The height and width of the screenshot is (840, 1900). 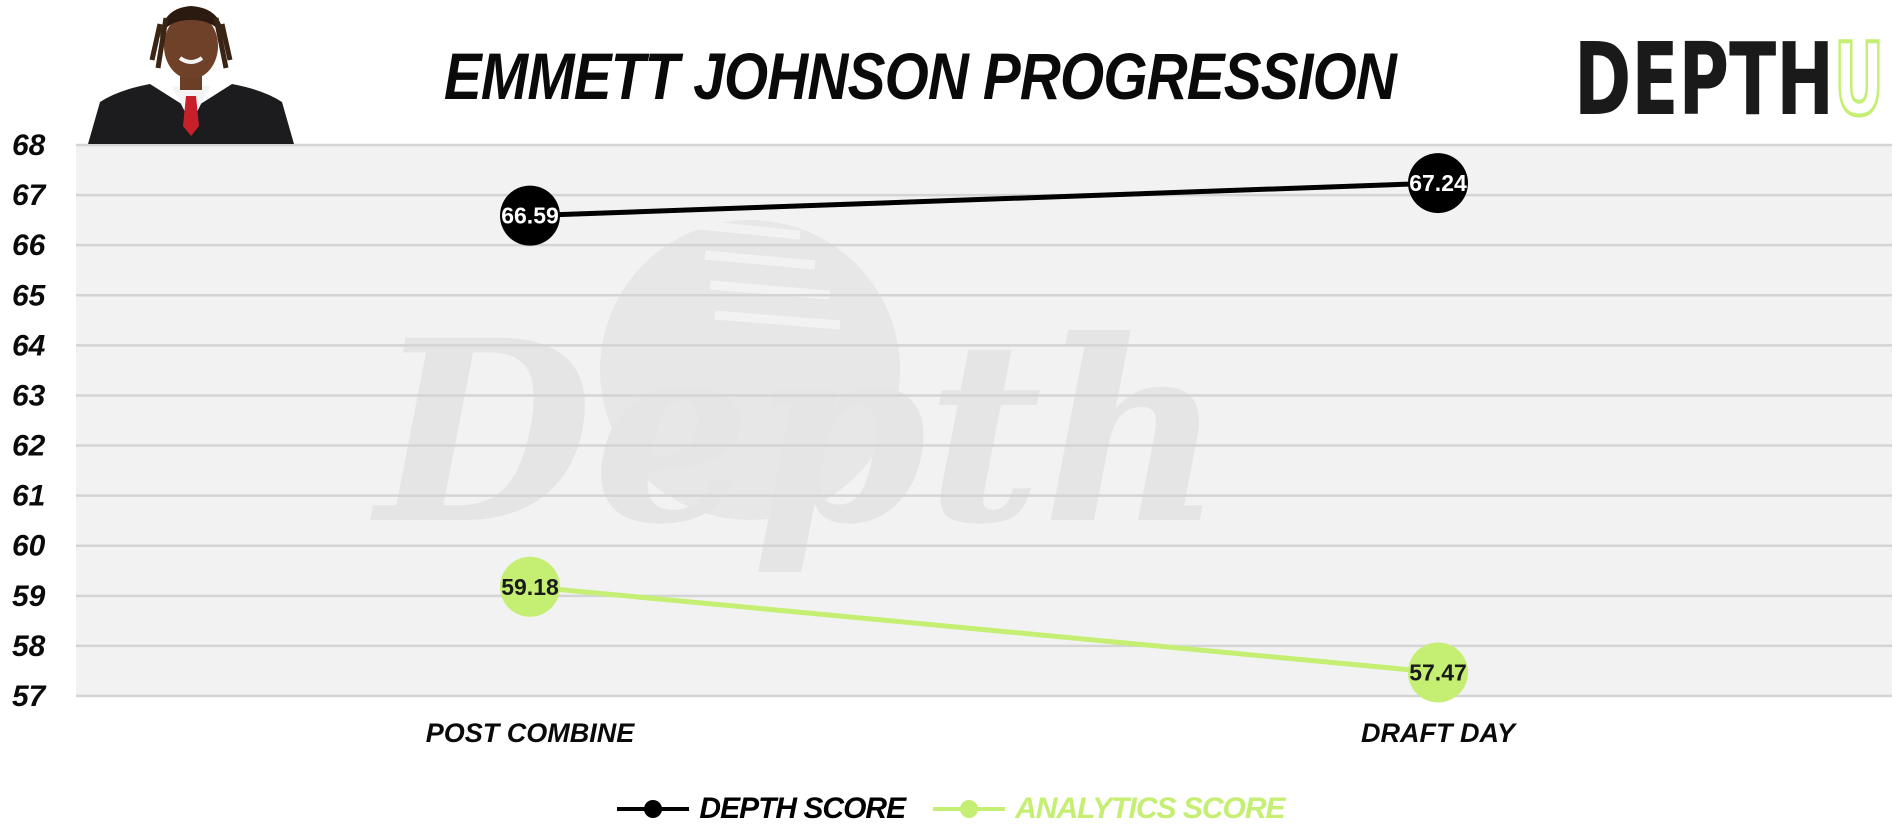 I want to click on legend-label-analytics-score: ANALYTICS SCORE, so click(x=1150, y=808).